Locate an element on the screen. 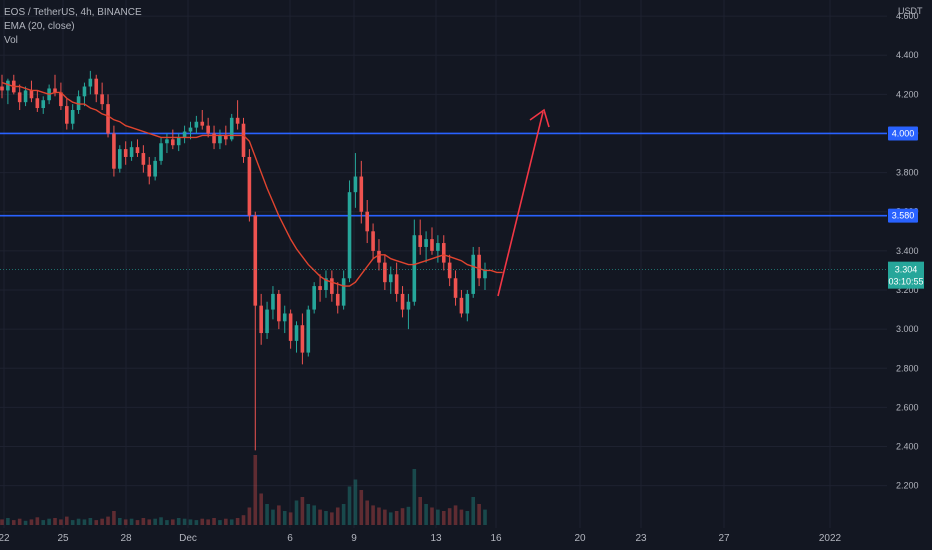  time-axis: 22 25 28 Dec 6 9 13 16 20 23 27 2022 is located at coordinates (466, 539).